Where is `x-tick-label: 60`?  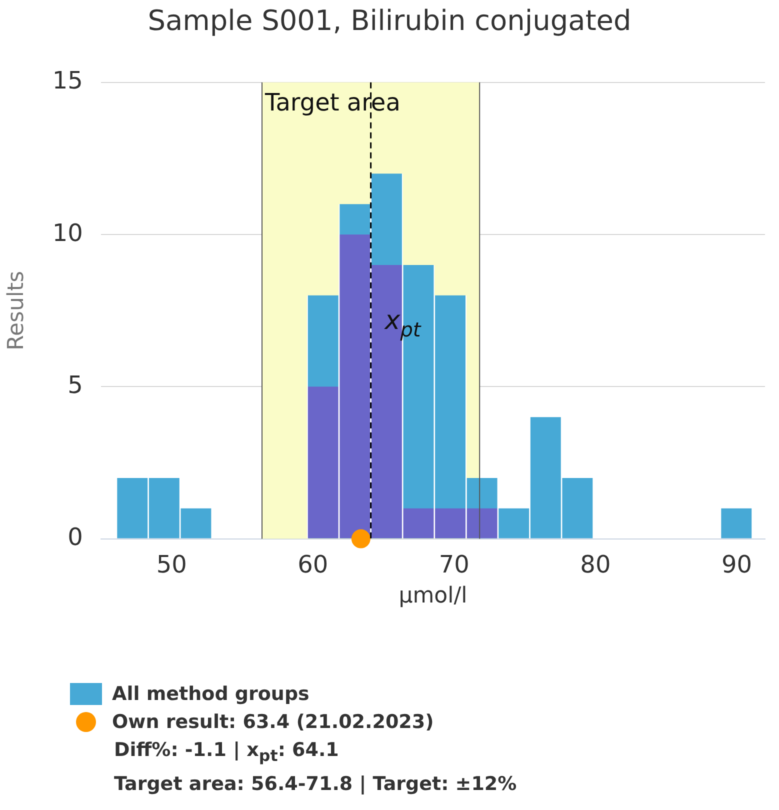 x-tick-label: 60 is located at coordinates (313, 564).